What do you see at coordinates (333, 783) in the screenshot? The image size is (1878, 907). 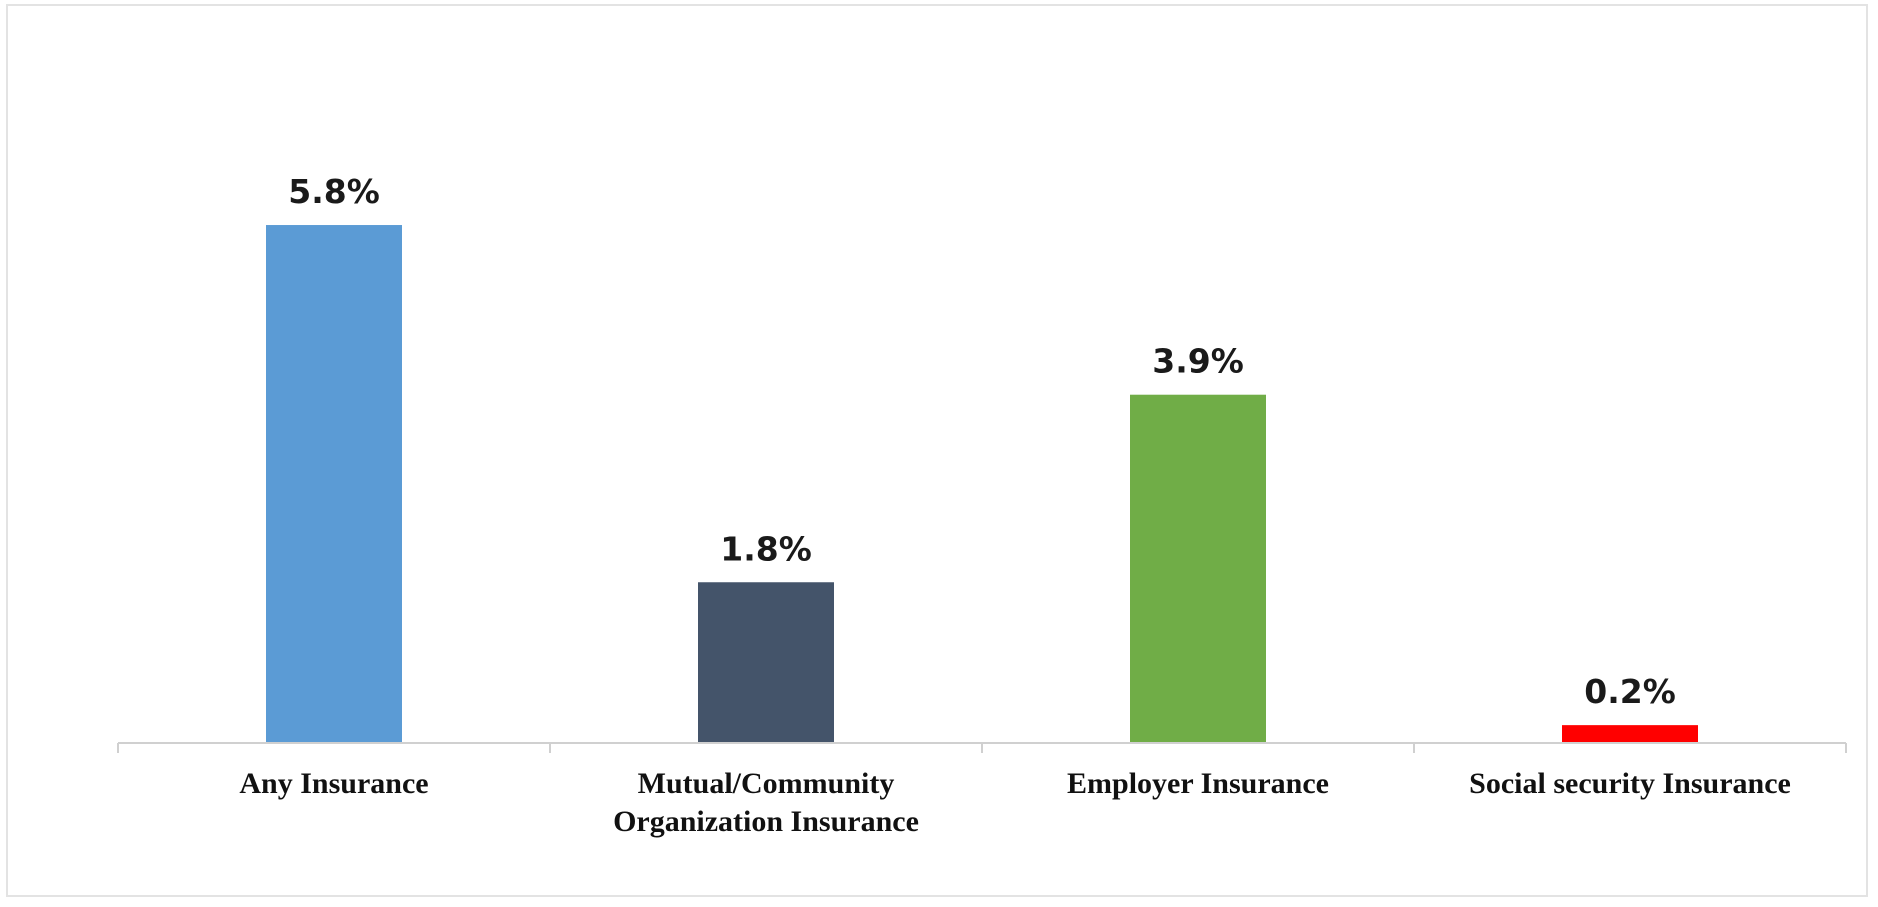 I see `category-label: Any Insurance` at bounding box center [333, 783].